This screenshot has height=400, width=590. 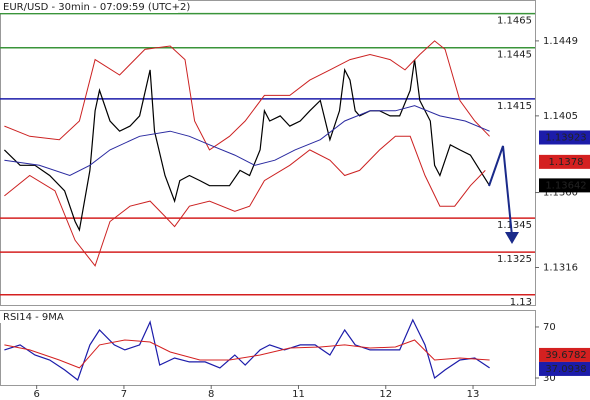 I want to click on value-marker-label: 39.6782, so click(x=565, y=355).